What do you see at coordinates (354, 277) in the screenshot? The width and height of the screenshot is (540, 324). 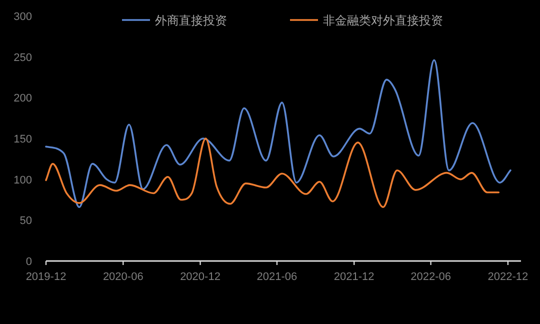 I see `x-tick-label: 2021-12` at bounding box center [354, 277].